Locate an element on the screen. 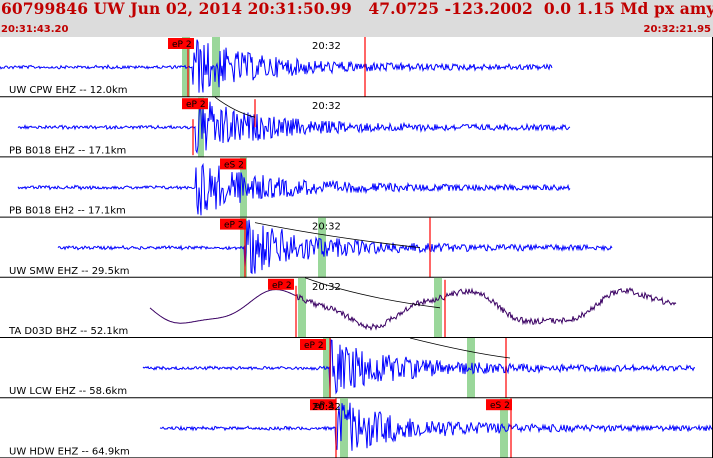 This screenshot has height=458, width=713. trace-row: eP 2 eS 2 20:32 UW HDW EHZ -- 64.9km is located at coordinates (356, 428).